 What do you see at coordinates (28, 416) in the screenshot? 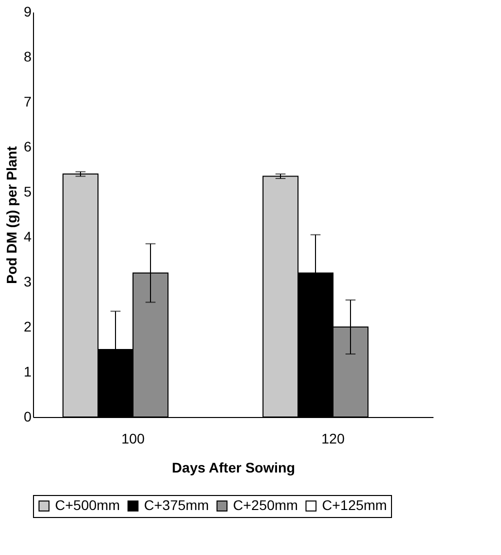
I see `y-tick-label: 0` at bounding box center [28, 416].